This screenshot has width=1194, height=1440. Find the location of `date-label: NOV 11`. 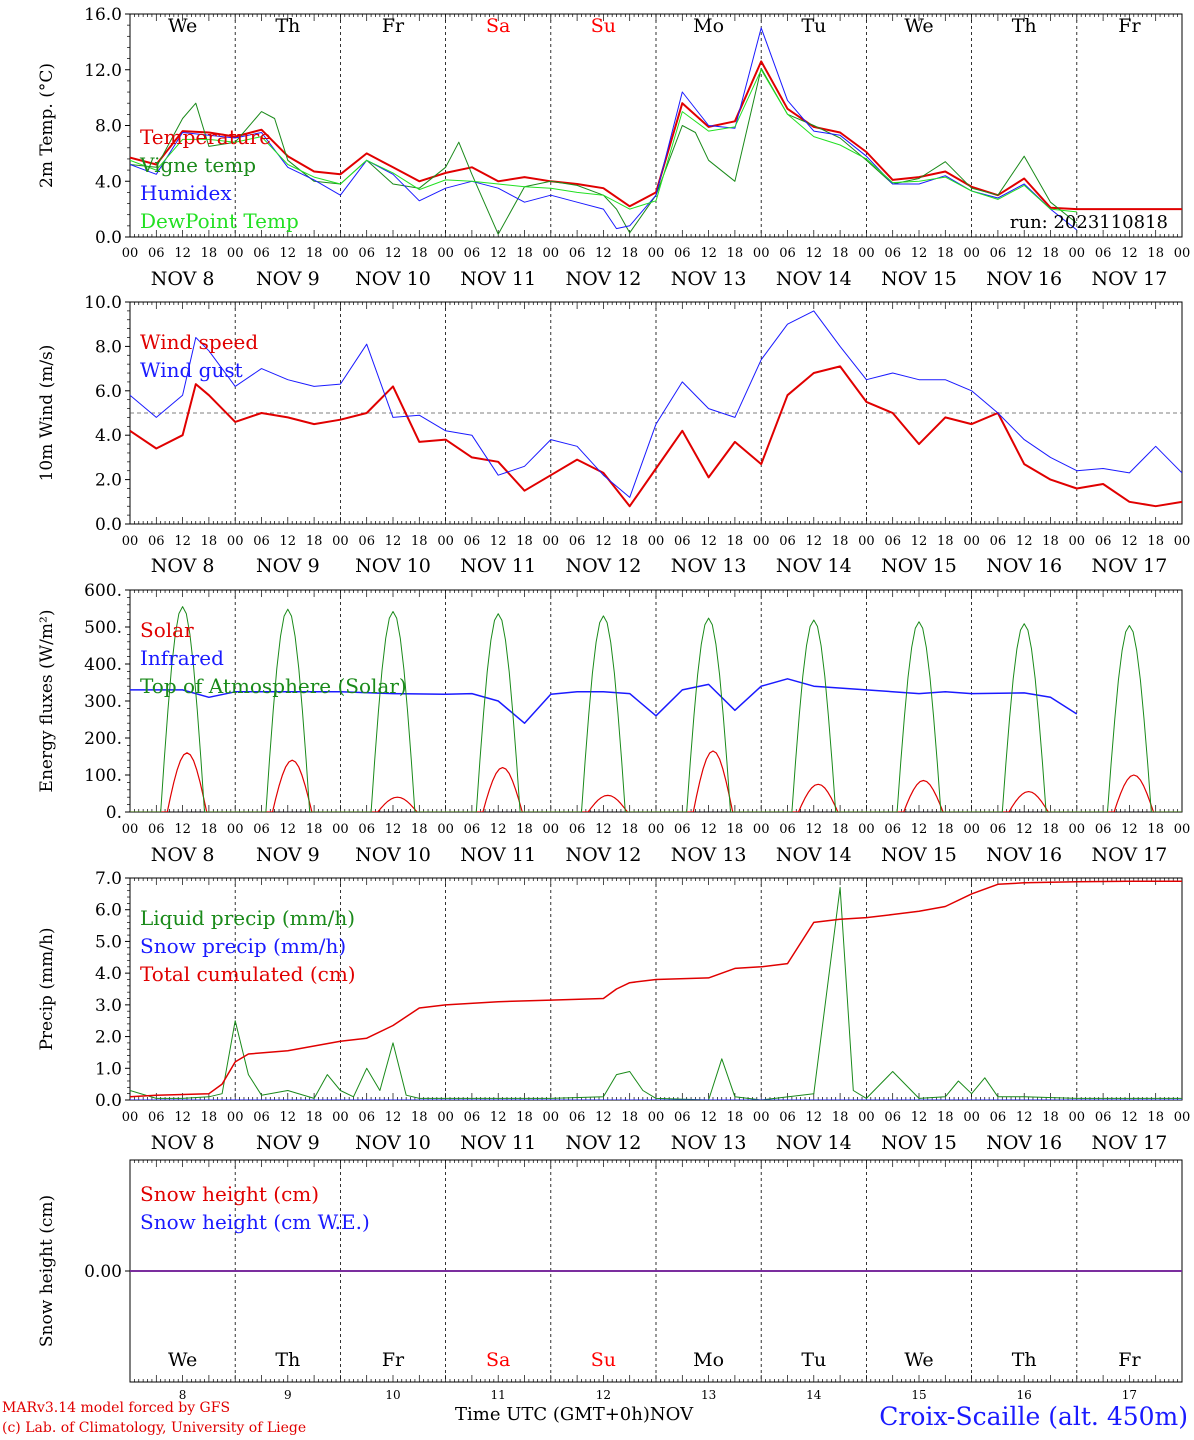

date-label: NOV 11 is located at coordinates (498, 279).